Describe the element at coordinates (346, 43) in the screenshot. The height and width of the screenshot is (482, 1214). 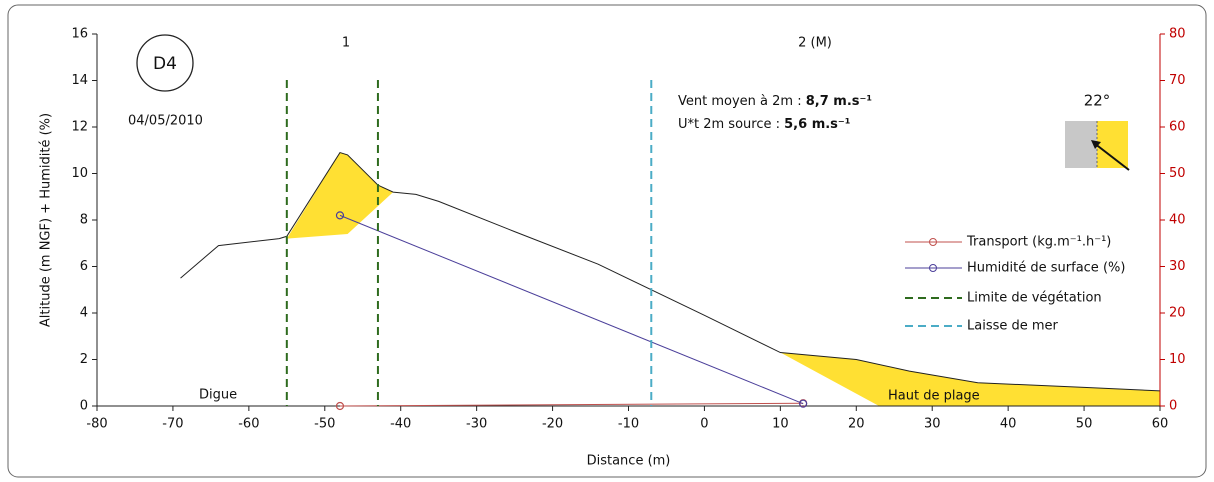
I see `zone-label: 1` at that location.